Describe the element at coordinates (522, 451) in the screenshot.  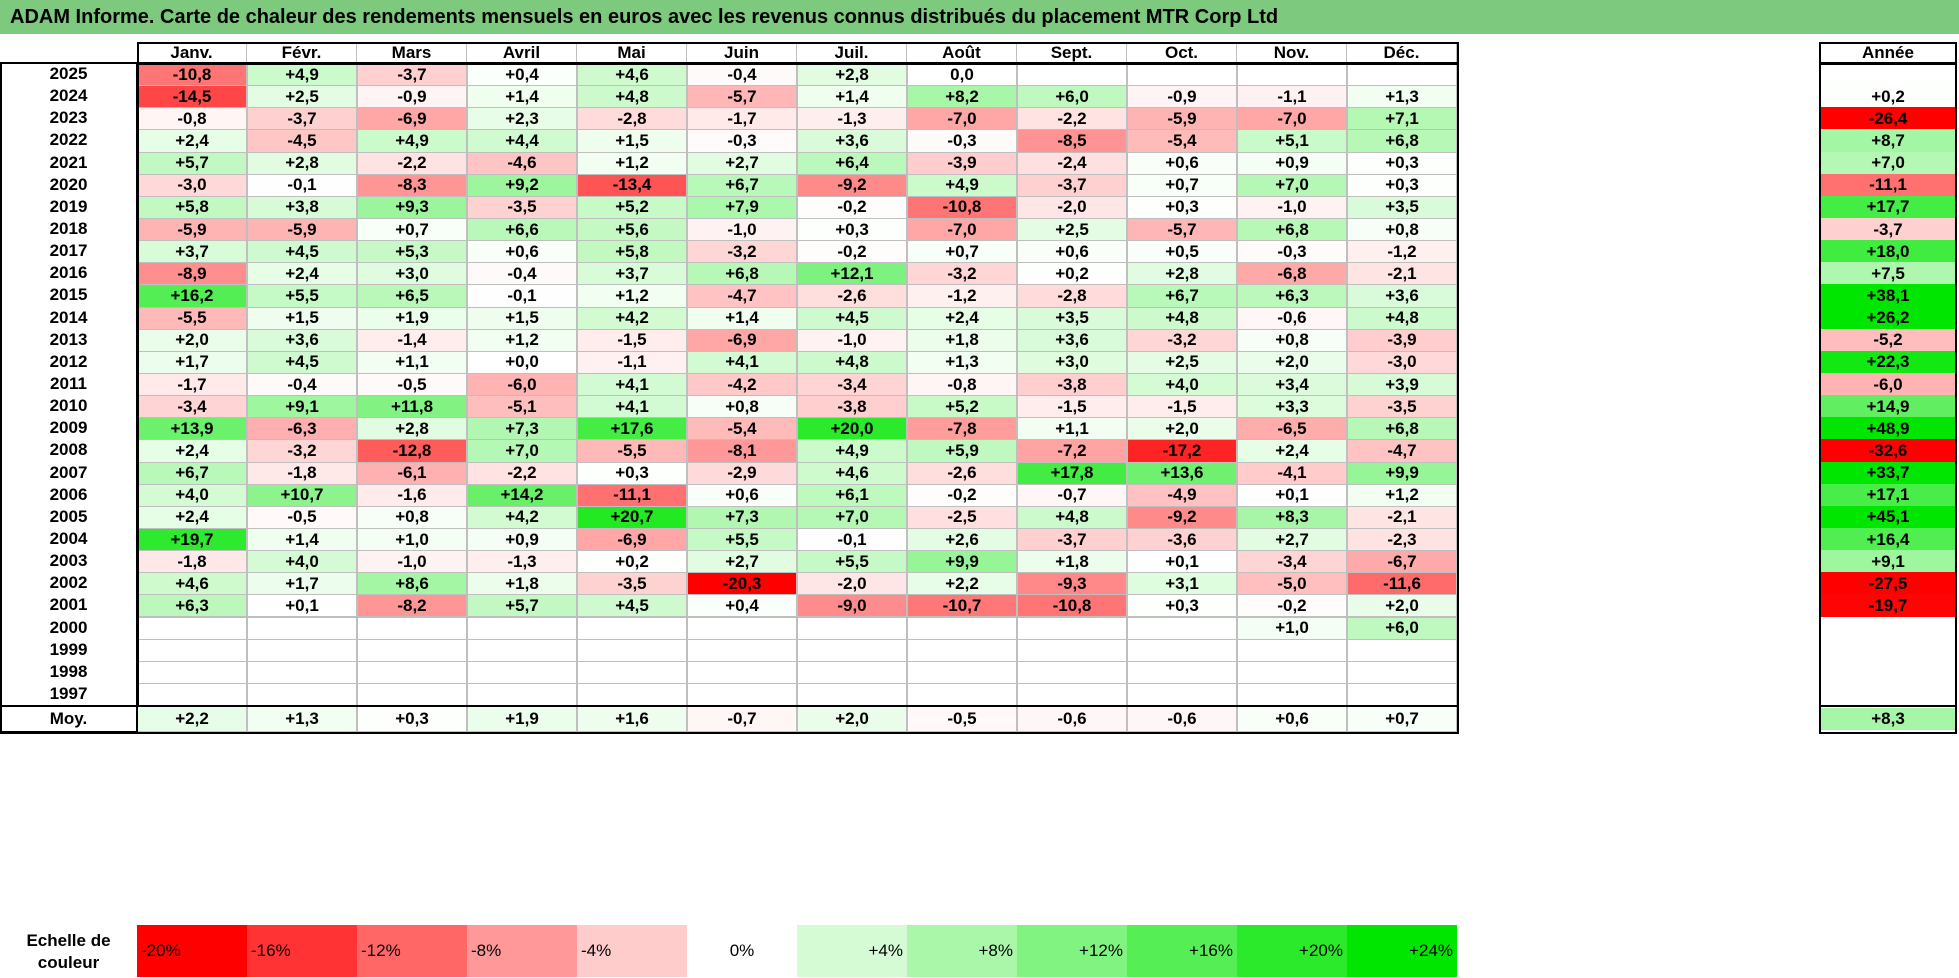
I see `heatmap-cell: +7,0` at that location.